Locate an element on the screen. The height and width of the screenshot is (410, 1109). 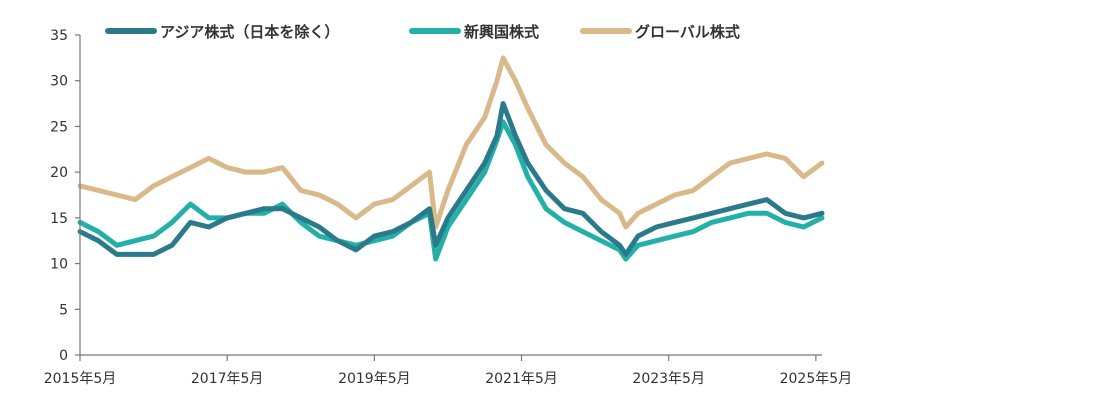
legend-label-2: グローバル株式 is located at coordinates (687, 32).